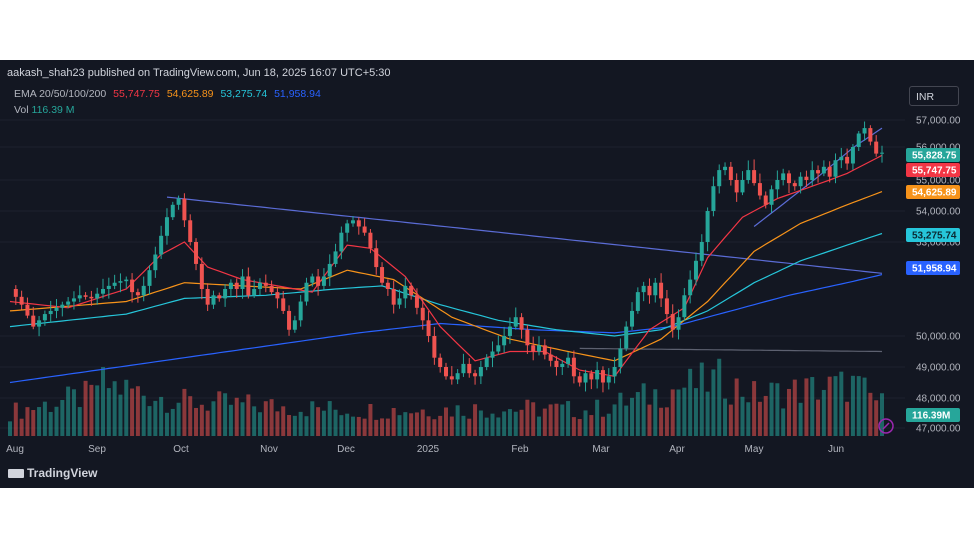 This screenshot has width=974, height=548. Describe the element at coordinates (15, 449) in the screenshot. I see `x-tick-label: Aug` at that location.